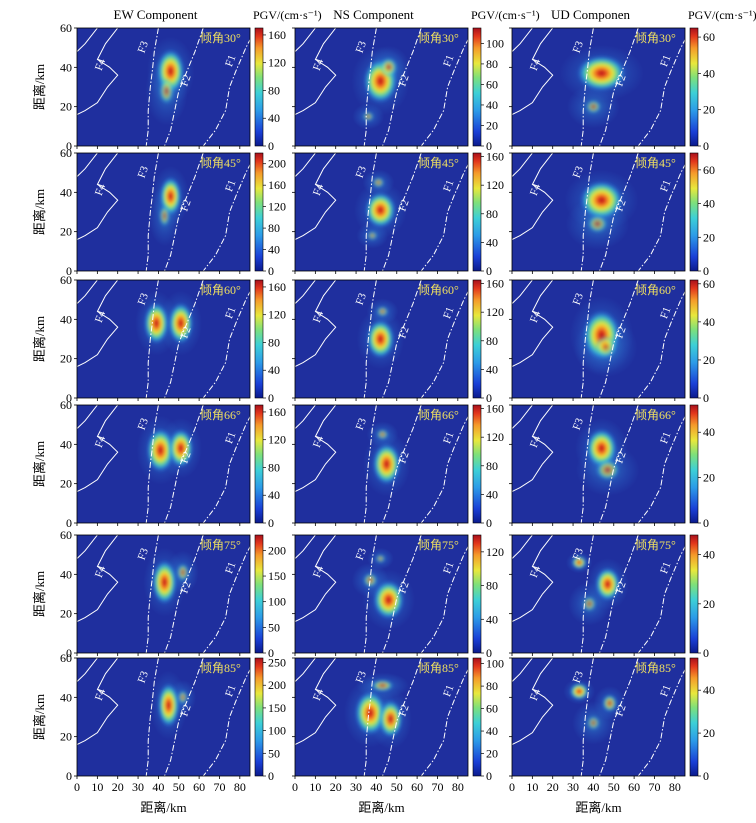  What do you see at coordinates (274, 753) in the screenshot?
I see `colorbar-tick-label: 50` at bounding box center [274, 753].